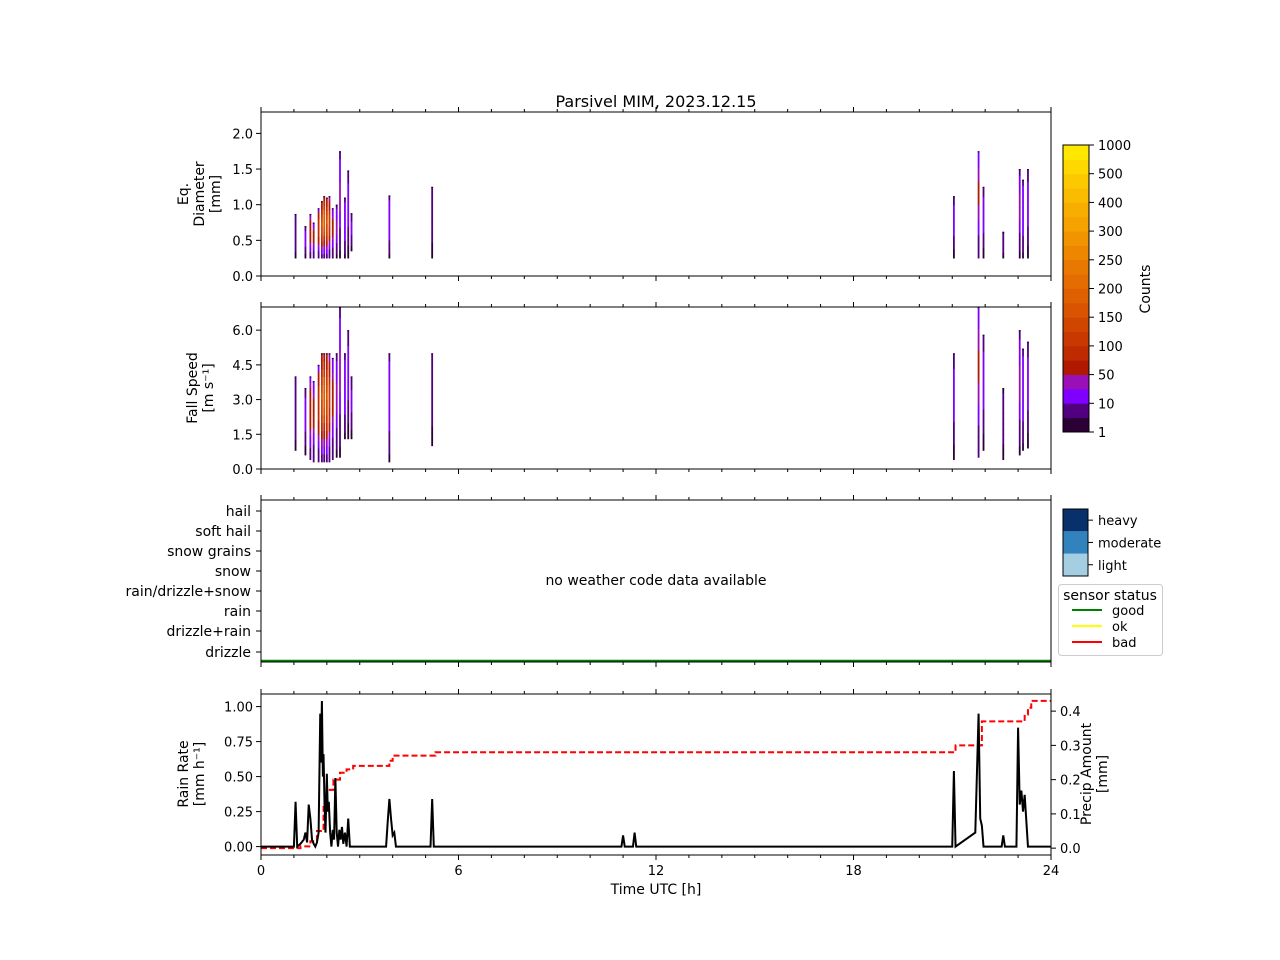 This screenshot has height=960, width=1280. I want to click on fallspeed-ylabel: Fall Speed[m s⁻¹], so click(201, 387).